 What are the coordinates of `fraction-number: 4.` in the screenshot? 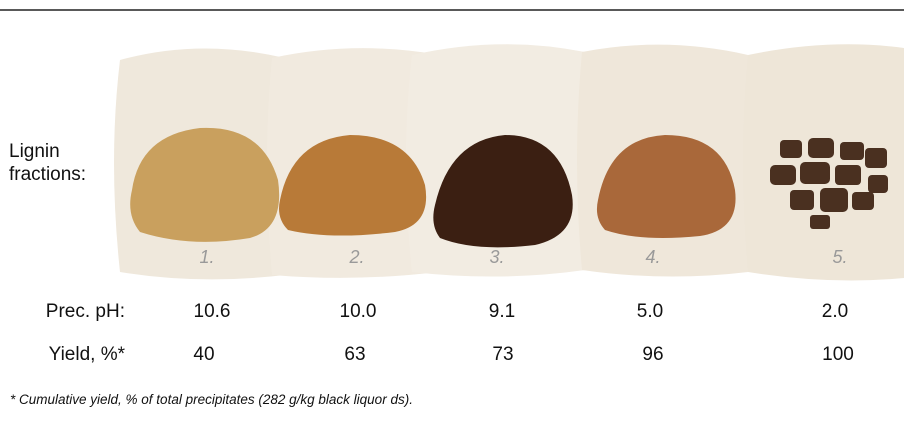 It's located at (653, 257).